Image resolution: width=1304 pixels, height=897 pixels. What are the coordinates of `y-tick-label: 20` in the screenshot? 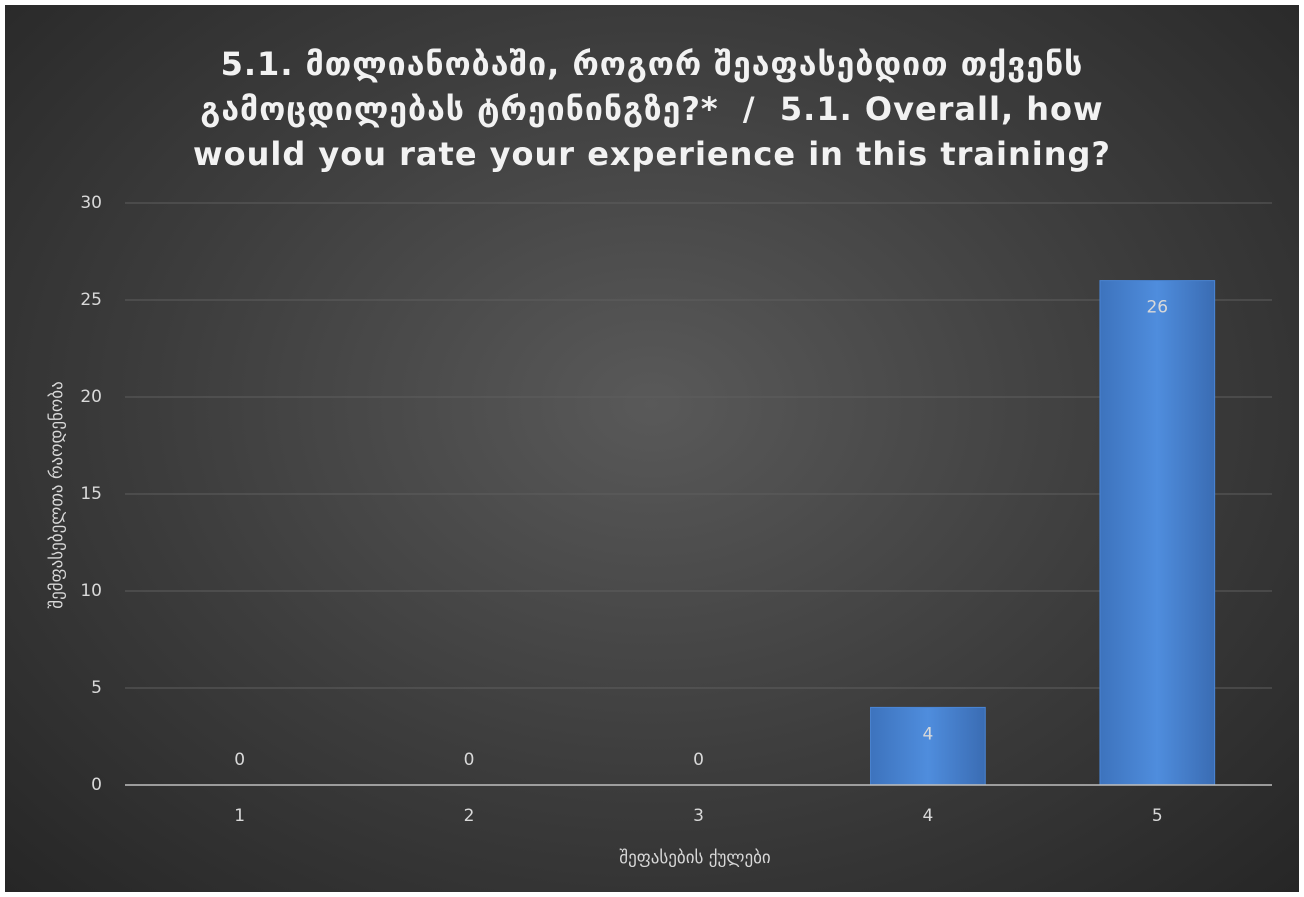 It's located at (91, 397).